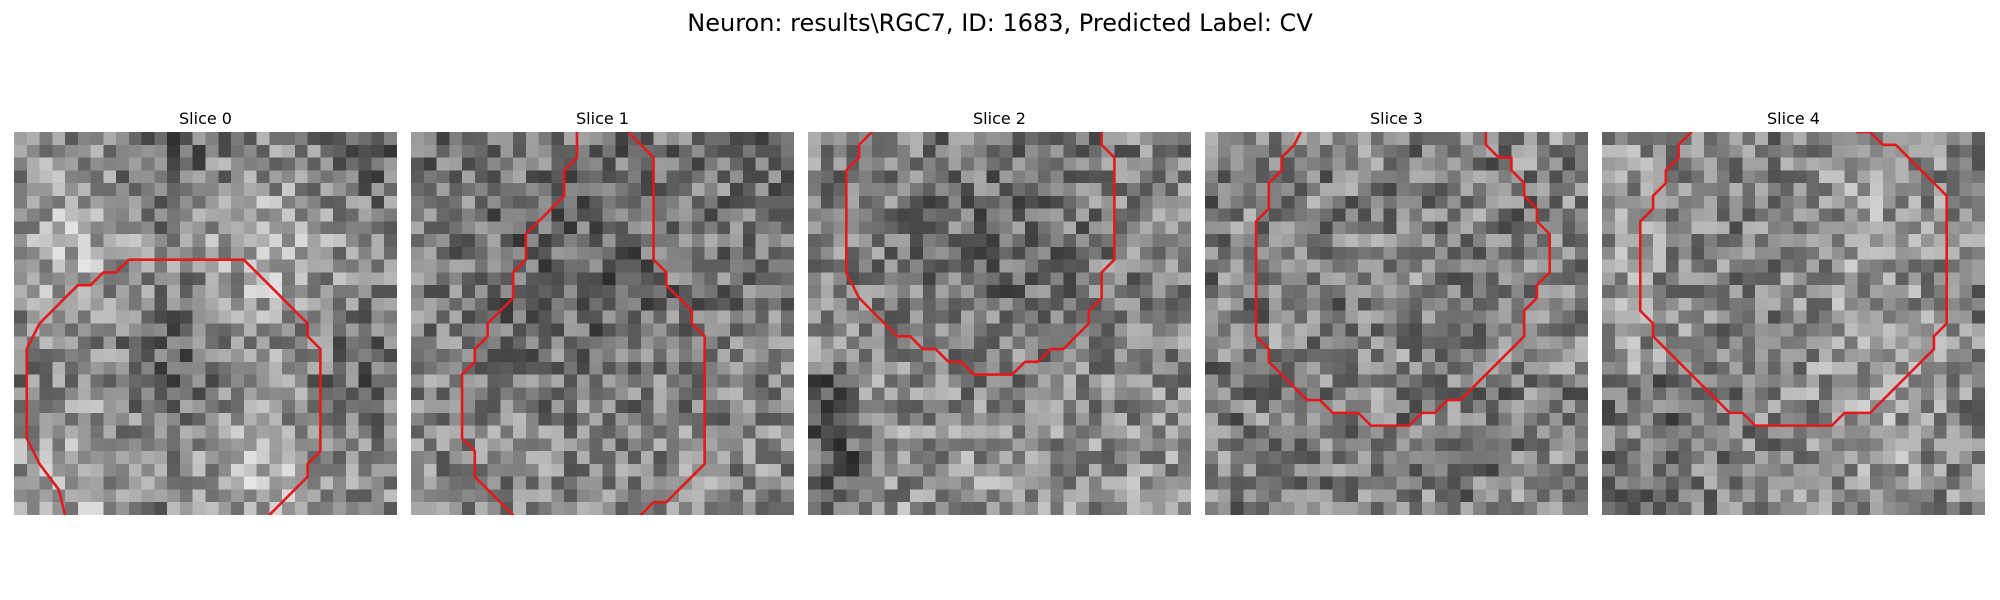 This screenshot has width=2000, height=600. I want to click on slice-panel-1: Slice 1, so click(602, 311).